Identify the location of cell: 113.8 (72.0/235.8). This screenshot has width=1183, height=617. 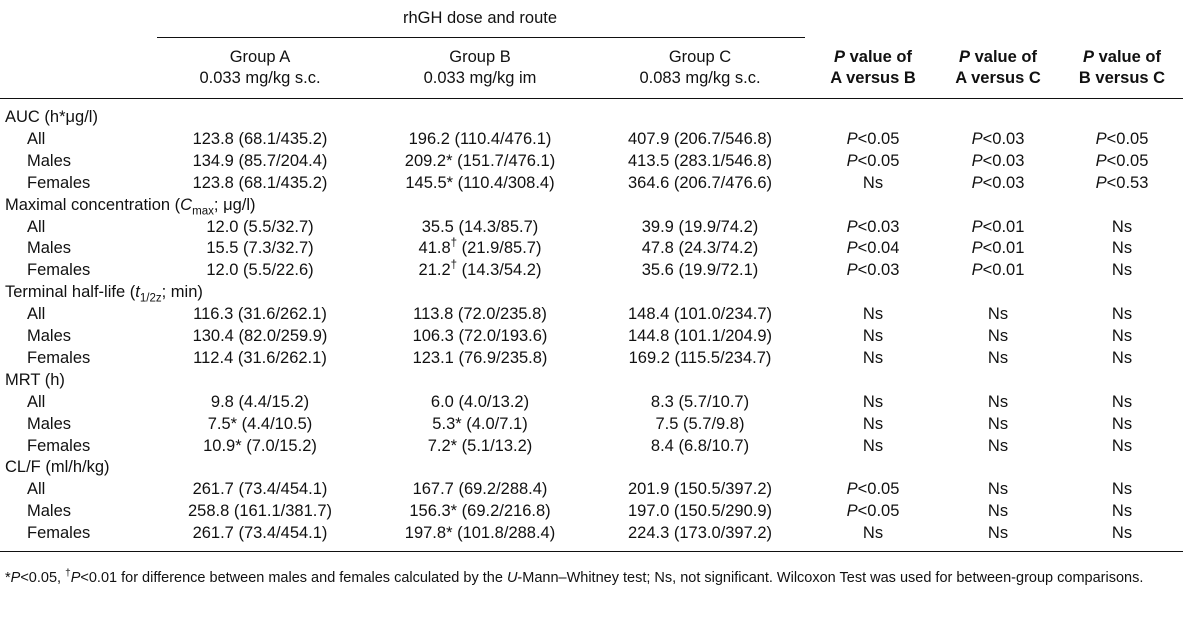
(480, 314).